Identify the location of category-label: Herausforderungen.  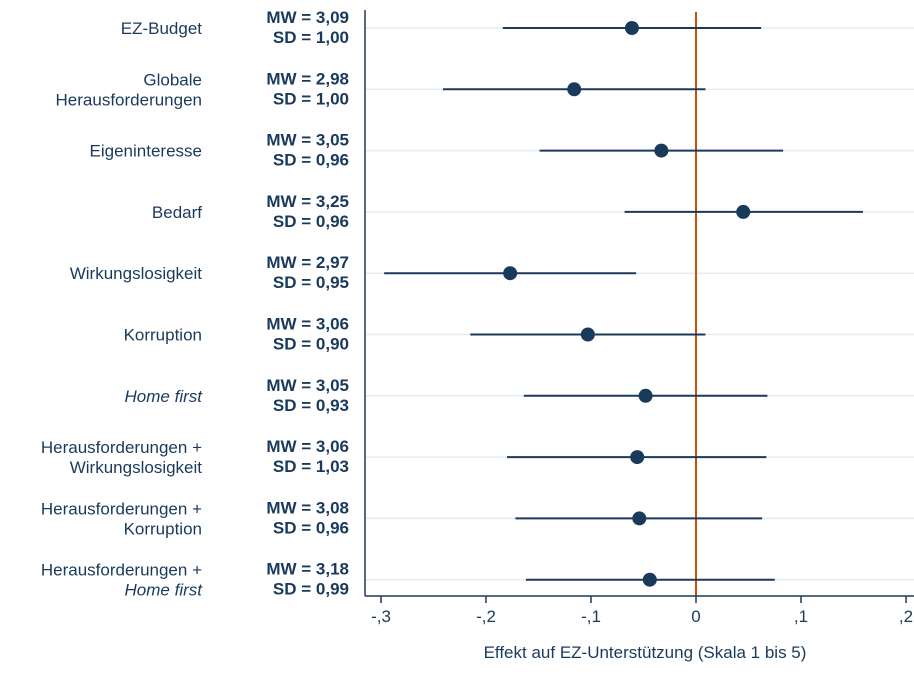
(129, 99).